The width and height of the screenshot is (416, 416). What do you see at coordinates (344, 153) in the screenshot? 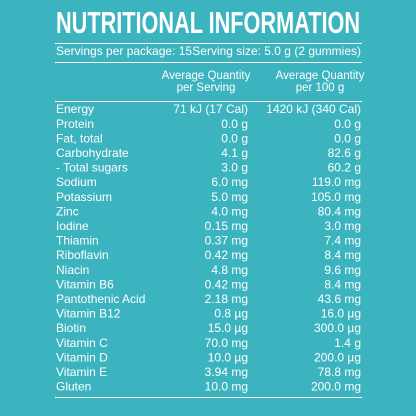
I see `nutrient-value: 82.6 g` at bounding box center [344, 153].